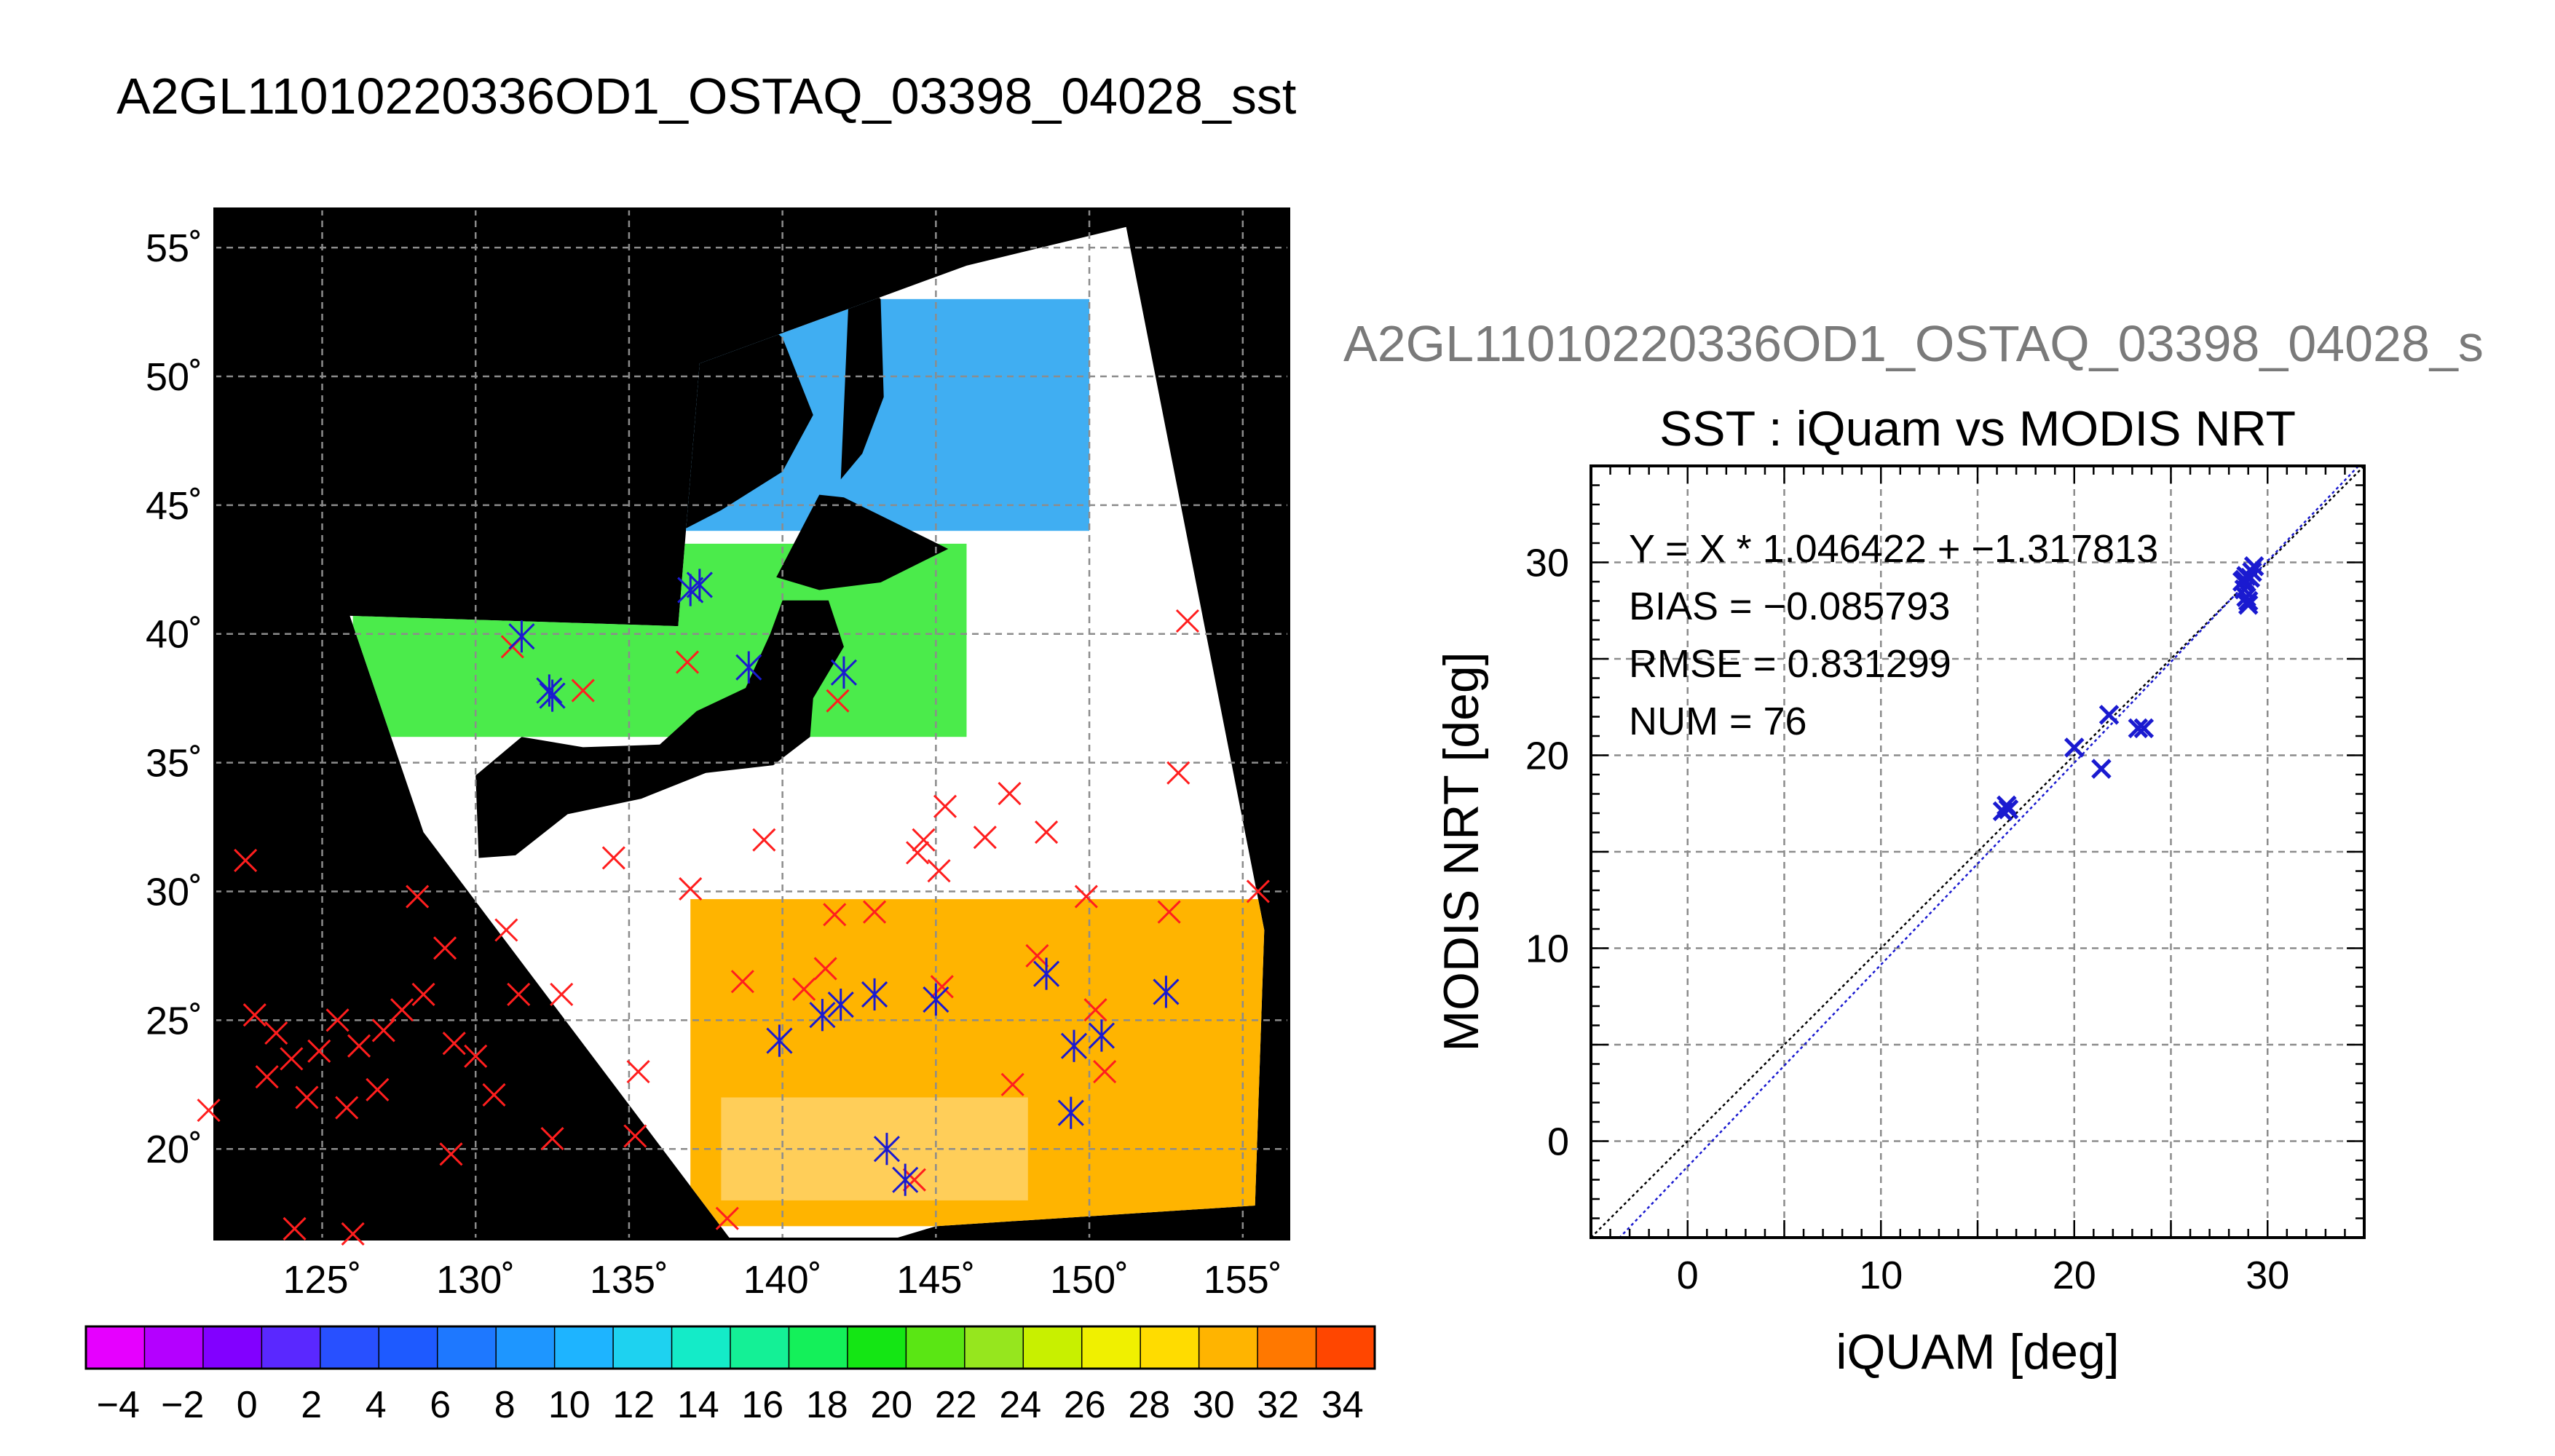 The height and width of the screenshot is (1456, 2555). I want to click on warm-sea-region, so click(977, 1063).